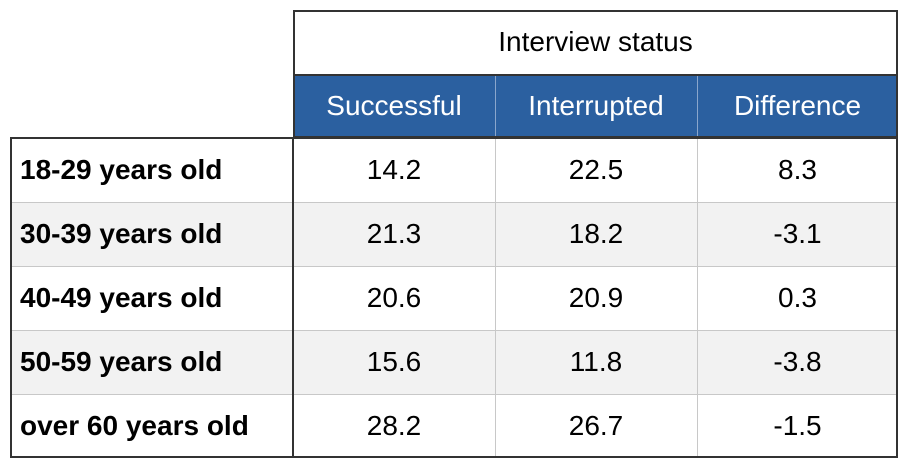  I want to click on row-header: over 60 years old, so click(134, 425).